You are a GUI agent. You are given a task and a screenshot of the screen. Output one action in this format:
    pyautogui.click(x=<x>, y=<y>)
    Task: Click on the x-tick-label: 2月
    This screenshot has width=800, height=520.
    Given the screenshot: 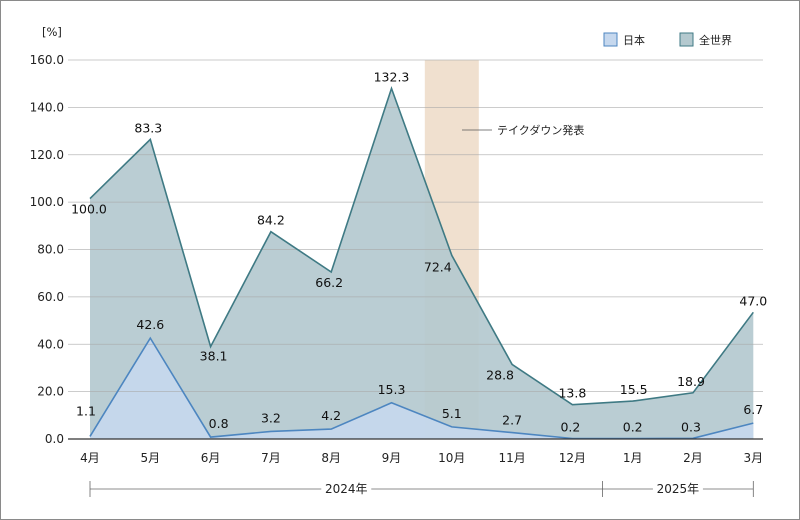 What is the action you would take?
    pyautogui.click(x=693, y=458)
    